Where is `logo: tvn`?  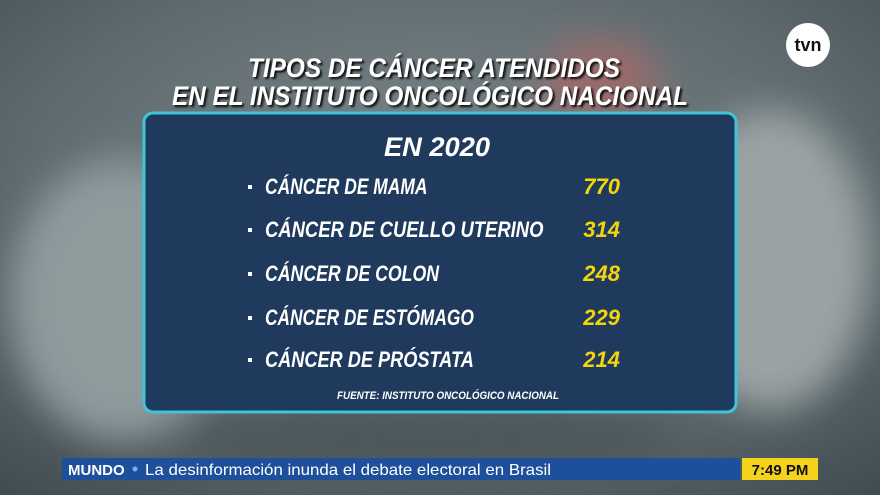 logo: tvn is located at coordinates (808, 45).